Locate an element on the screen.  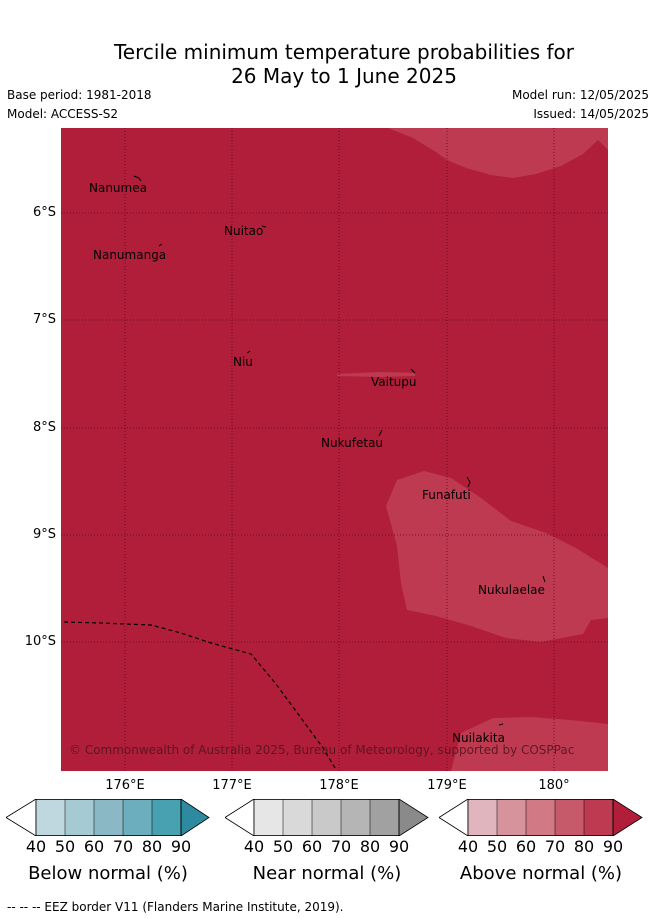
below-tick-50: 50 is located at coordinates (65, 846).